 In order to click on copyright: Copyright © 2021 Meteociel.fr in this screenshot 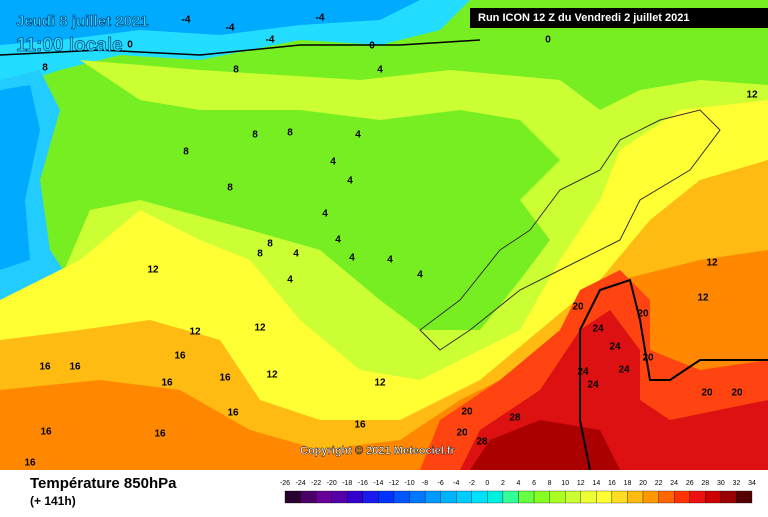, I will do `click(378, 451)`.